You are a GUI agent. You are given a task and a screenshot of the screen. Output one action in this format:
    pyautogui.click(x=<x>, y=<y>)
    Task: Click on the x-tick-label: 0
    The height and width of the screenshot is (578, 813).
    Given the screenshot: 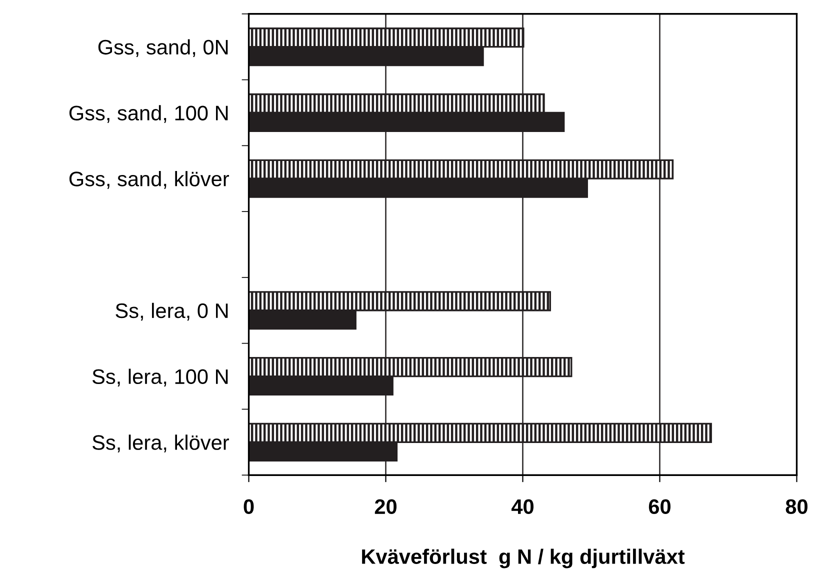 What is the action you would take?
    pyautogui.click(x=249, y=506)
    